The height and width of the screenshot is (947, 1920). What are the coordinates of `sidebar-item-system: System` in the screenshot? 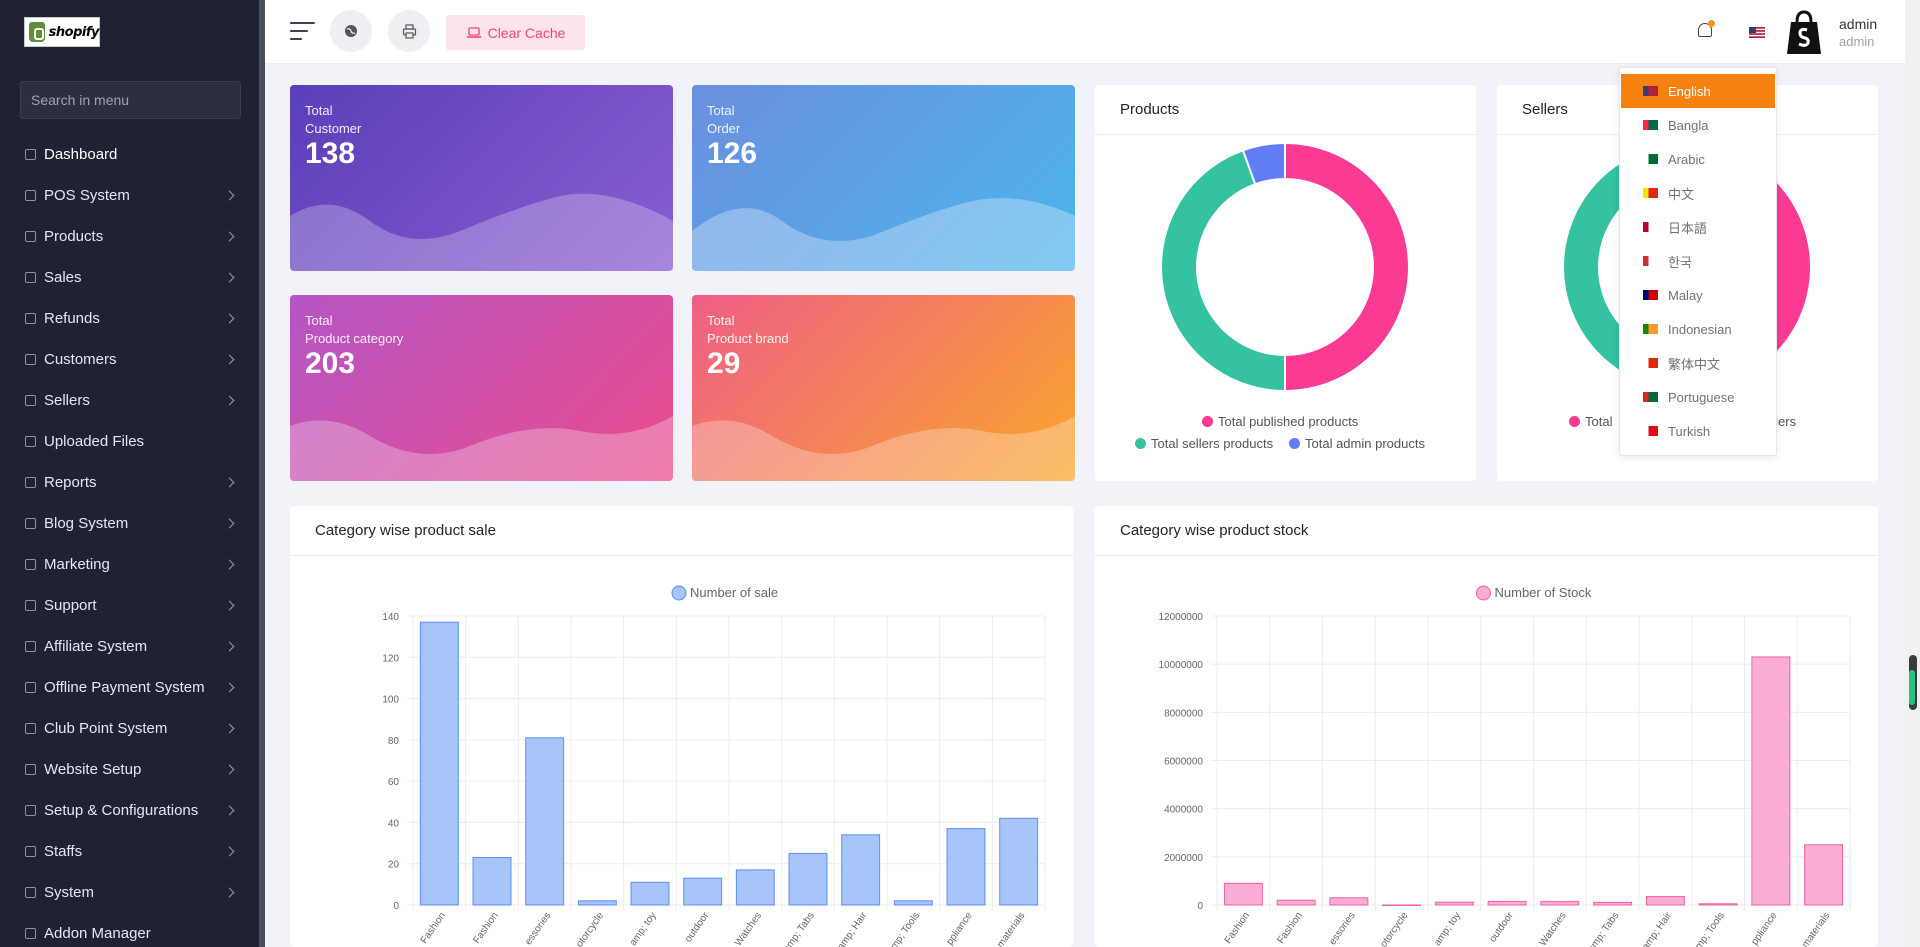 It's located at (129, 892).